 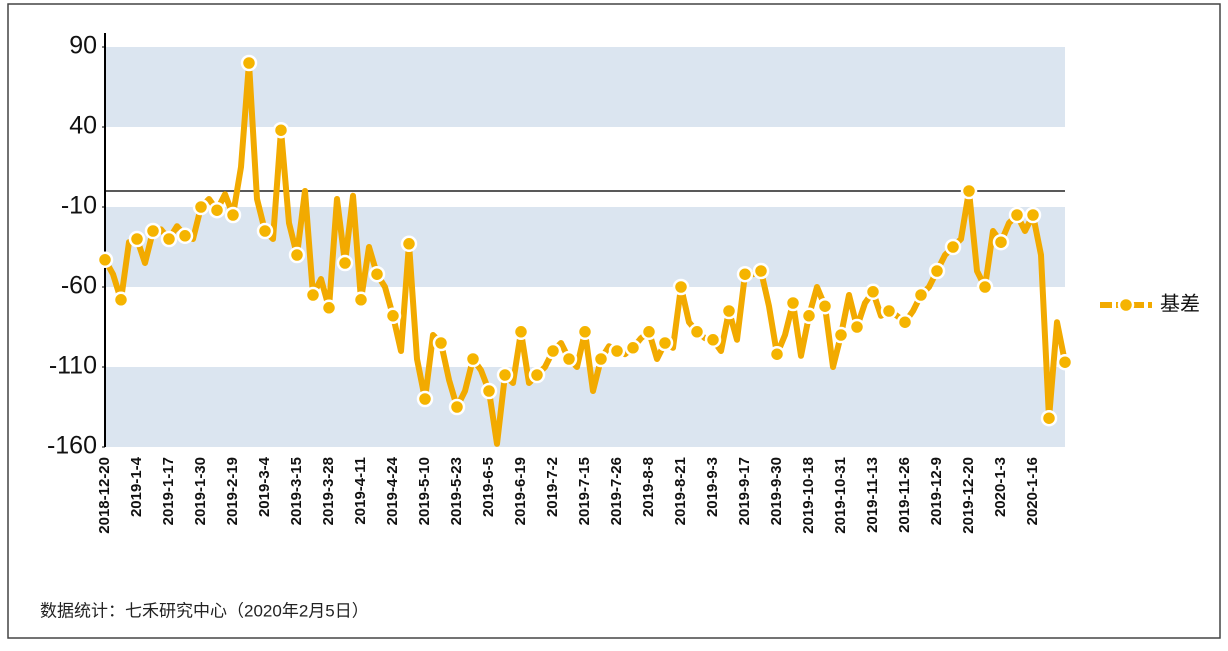 I want to click on x-tick-label: 2020-1-3, so click(x=1000, y=487).